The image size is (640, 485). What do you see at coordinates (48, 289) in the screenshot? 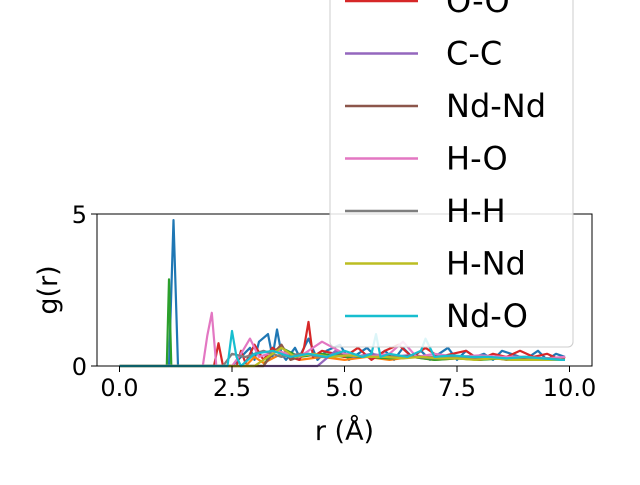
I see `y-axis-label: g(r)` at bounding box center [48, 289].